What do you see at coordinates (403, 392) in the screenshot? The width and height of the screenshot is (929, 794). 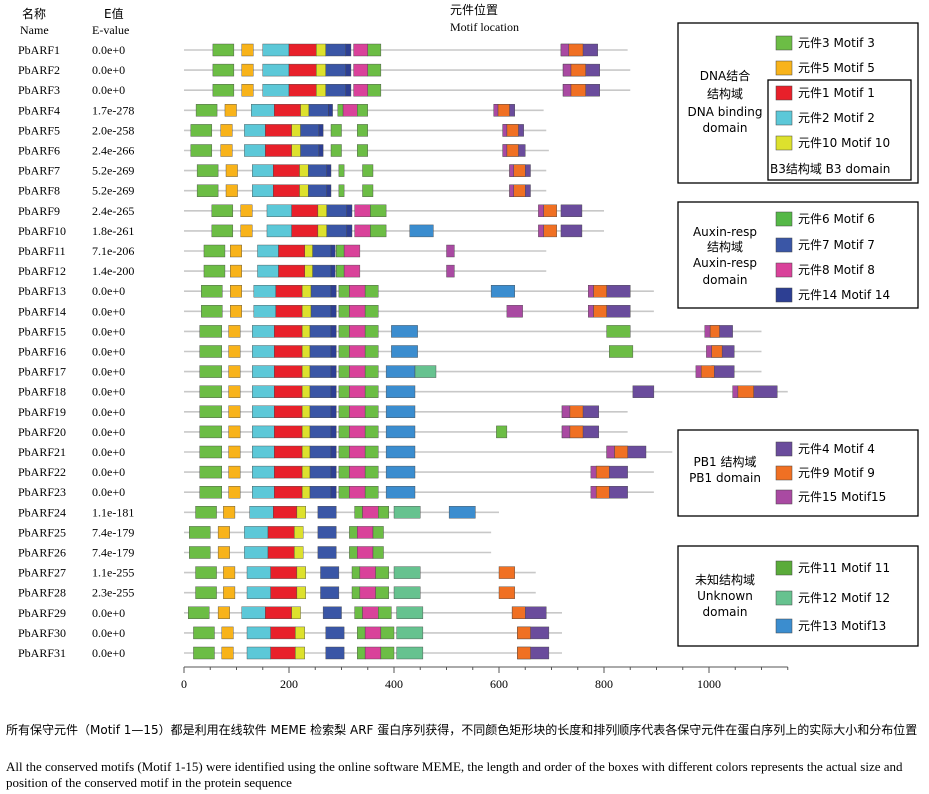 I see `protein-row: PbARF18 0.0e+0` at bounding box center [403, 392].